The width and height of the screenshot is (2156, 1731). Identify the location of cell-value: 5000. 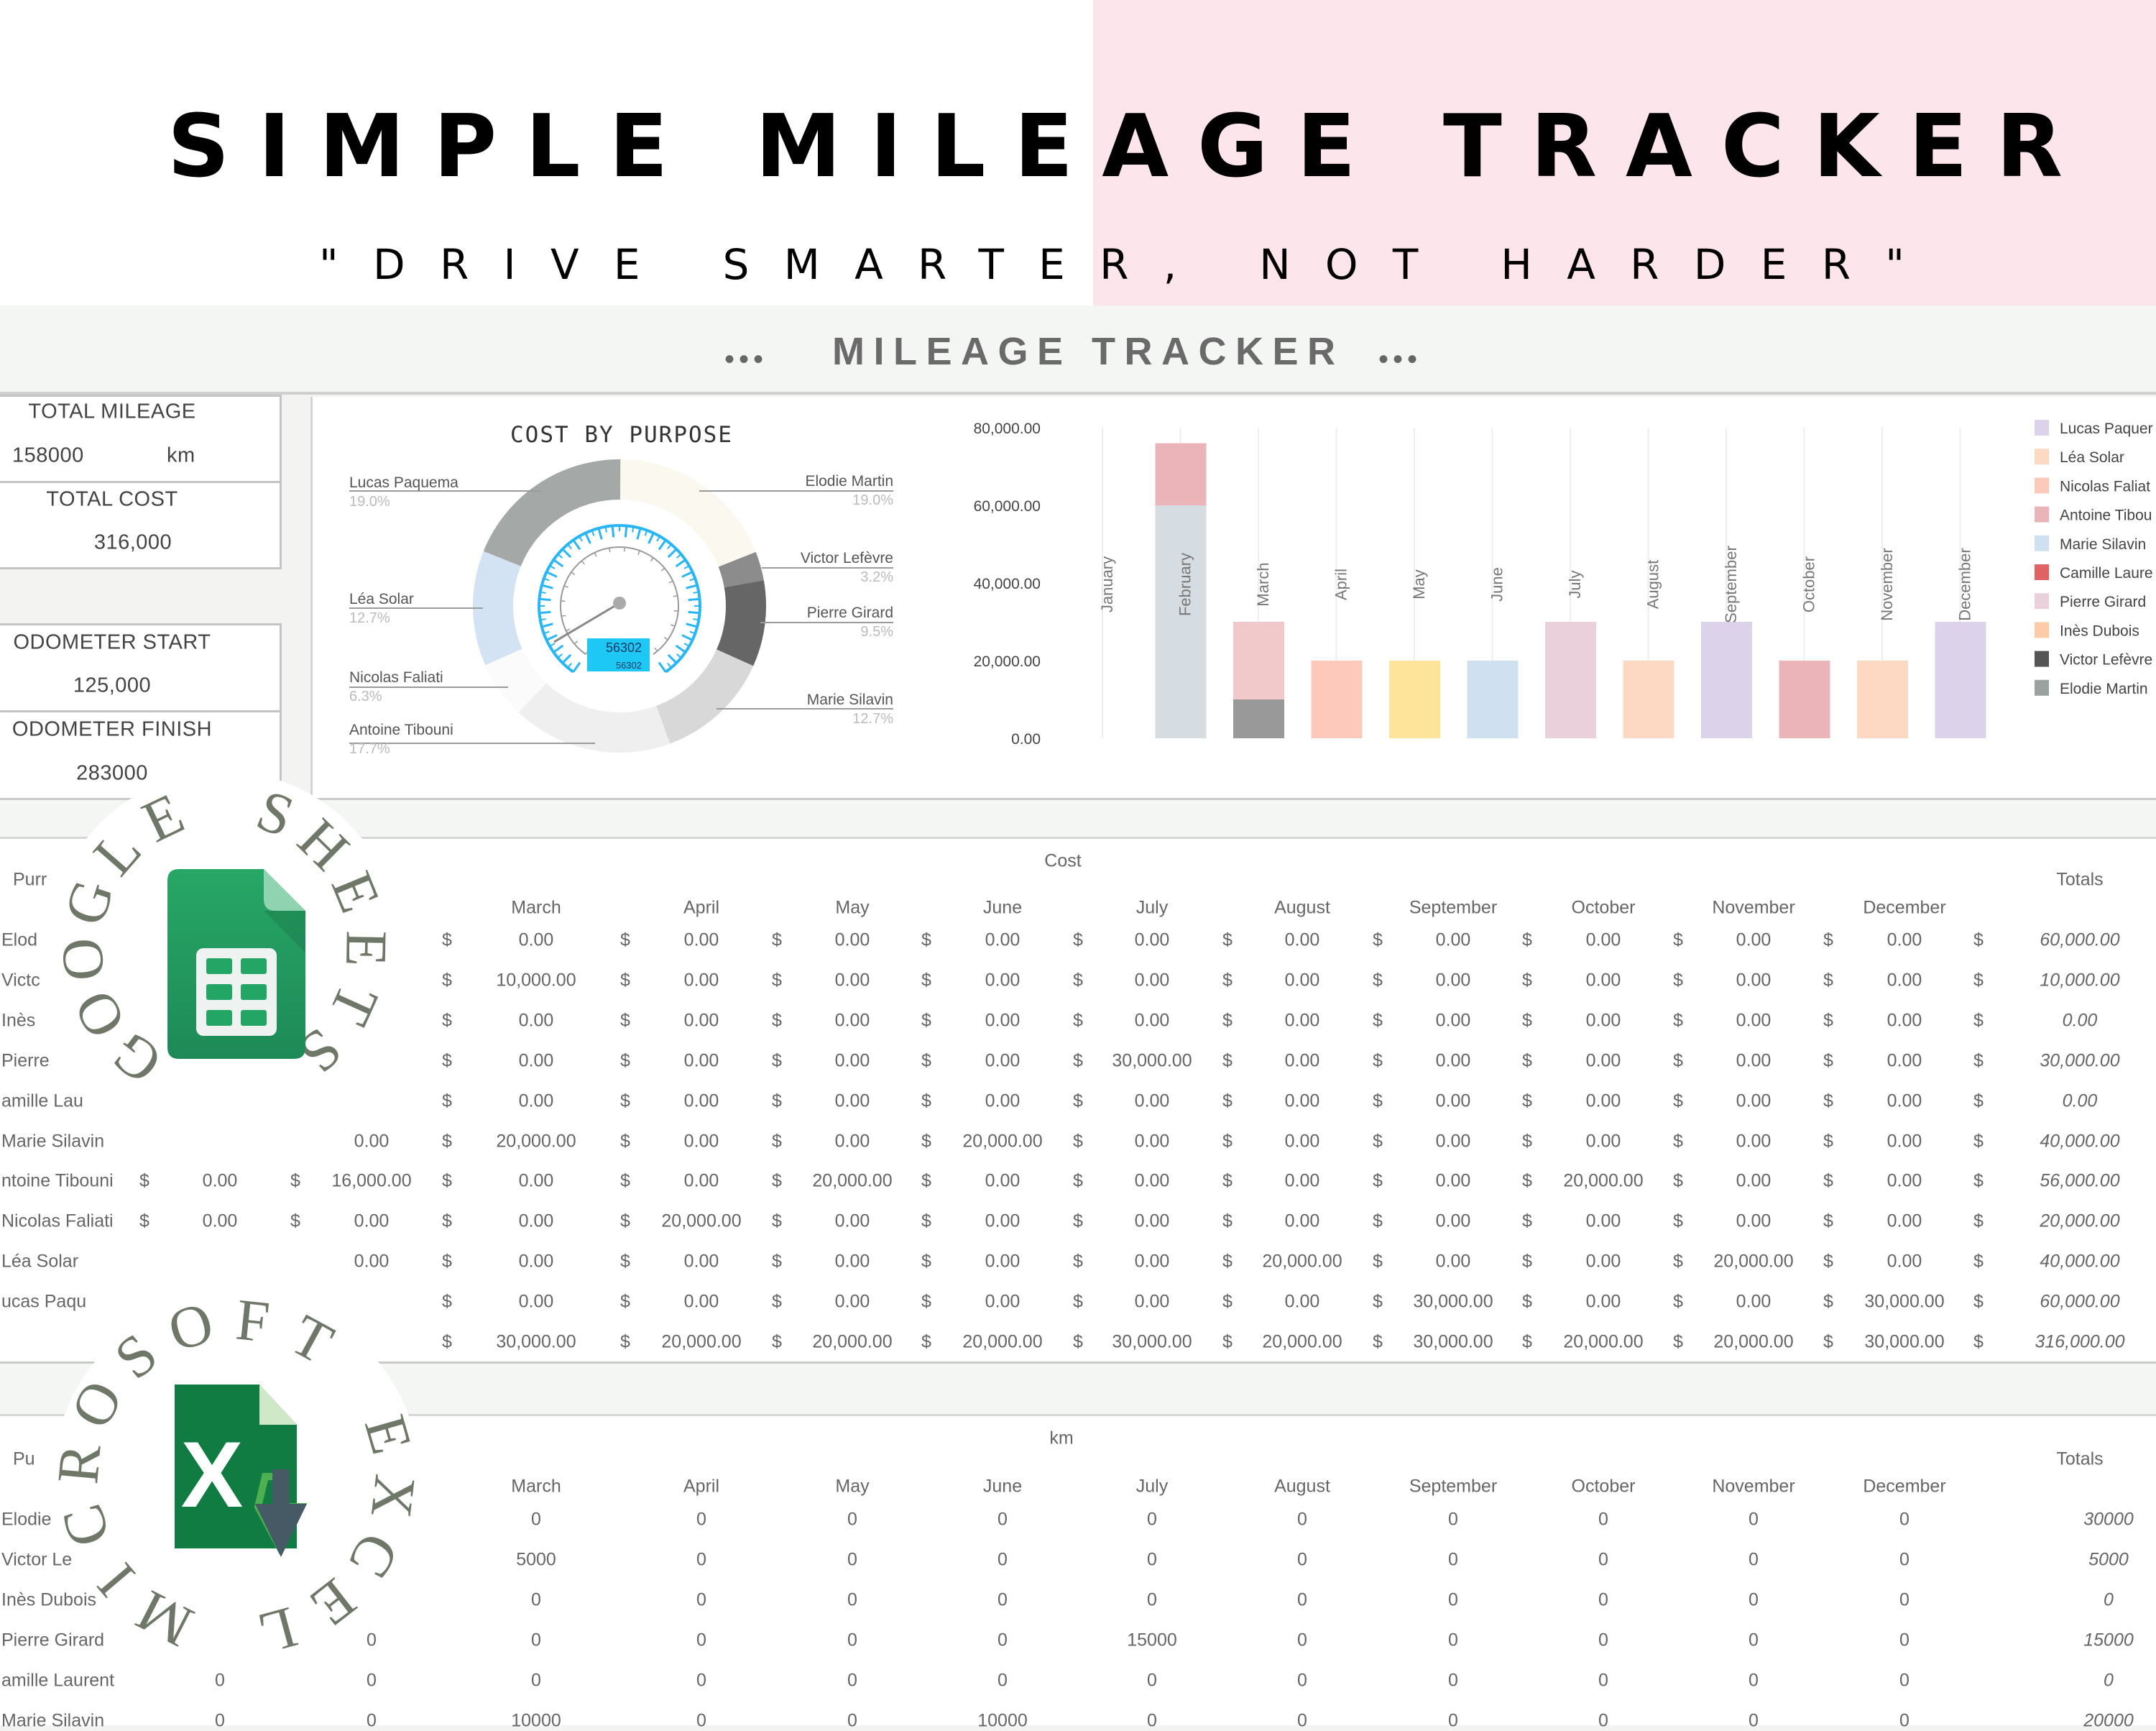
(536, 1559).